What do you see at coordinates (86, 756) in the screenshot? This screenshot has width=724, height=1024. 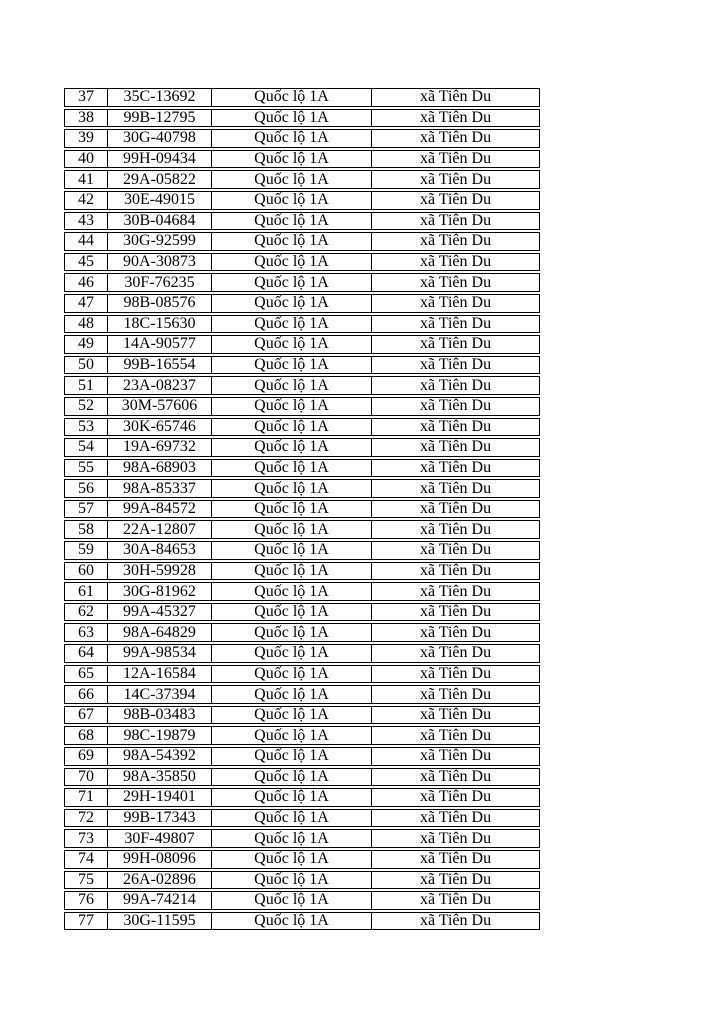 I see `row-number-cell: 69` at bounding box center [86, 756].